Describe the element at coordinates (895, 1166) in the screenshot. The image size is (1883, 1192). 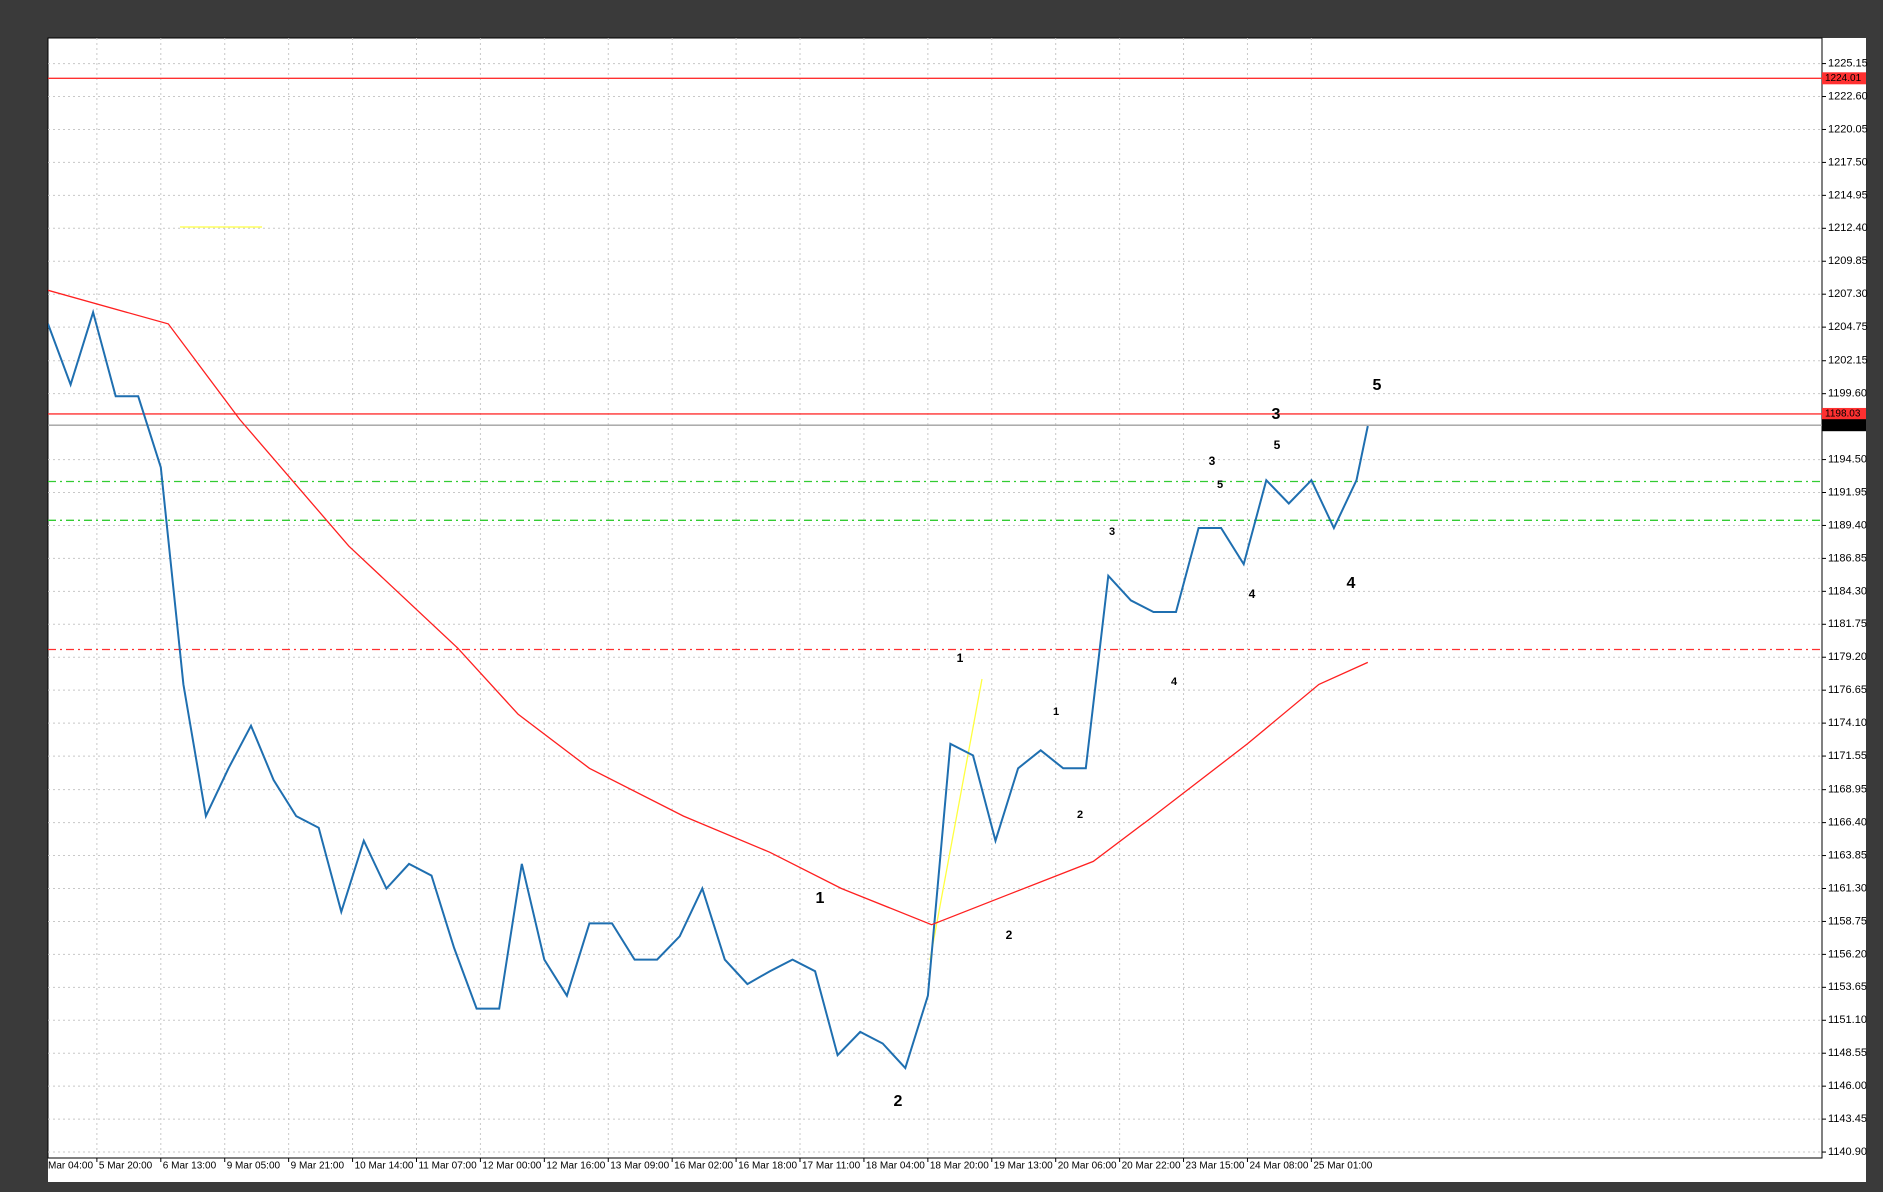
I see `x-tick-label: 18 Mar 04:00` at that location.